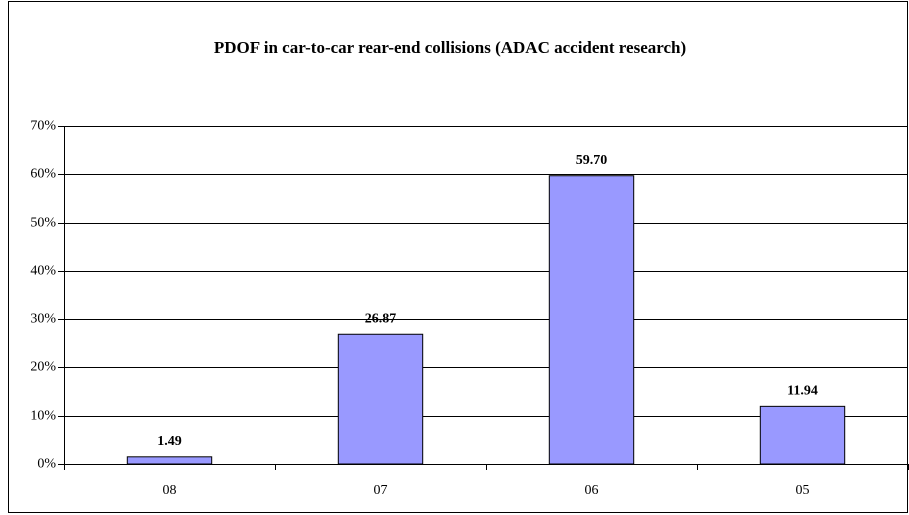 This screenshot has height=515, width=909. What do you see at coordinates (170, 490) in the screenshot?
I see `x-tick-label: 08` at bounding box center [170, 490].